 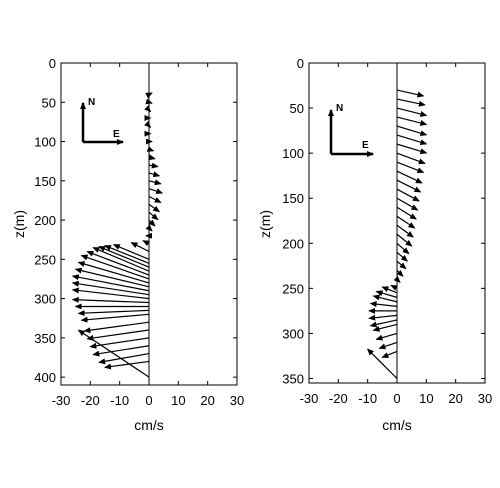 What do you see at coordinates (293, 378) in the screenshot?
I see `right-y-tick-label: 350` at bounding box center [293, 378].